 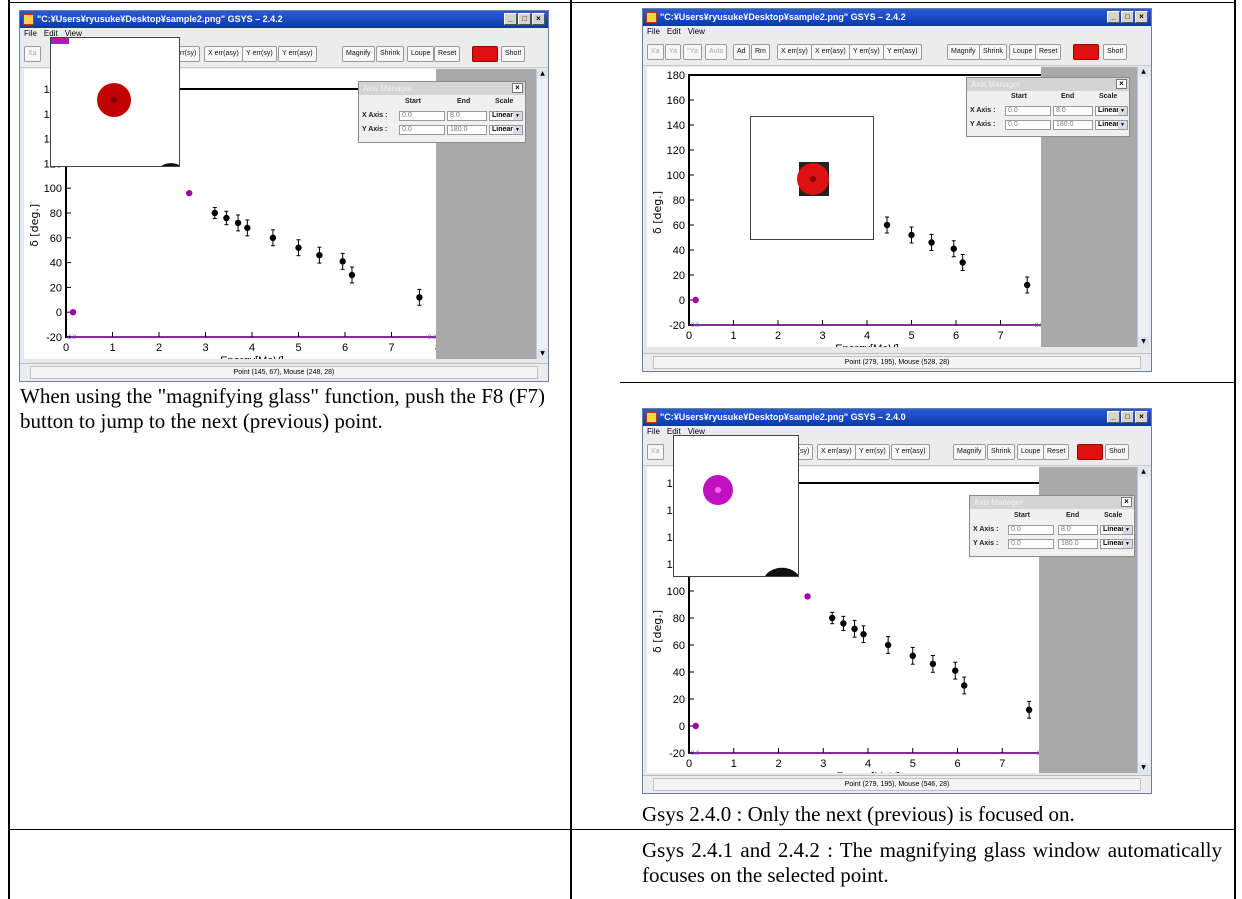 What do you see at coordinates (794, 52) in the screenshot?
I see `xerr-sy-button: X err(sy)` at bounding box center [794, 52].